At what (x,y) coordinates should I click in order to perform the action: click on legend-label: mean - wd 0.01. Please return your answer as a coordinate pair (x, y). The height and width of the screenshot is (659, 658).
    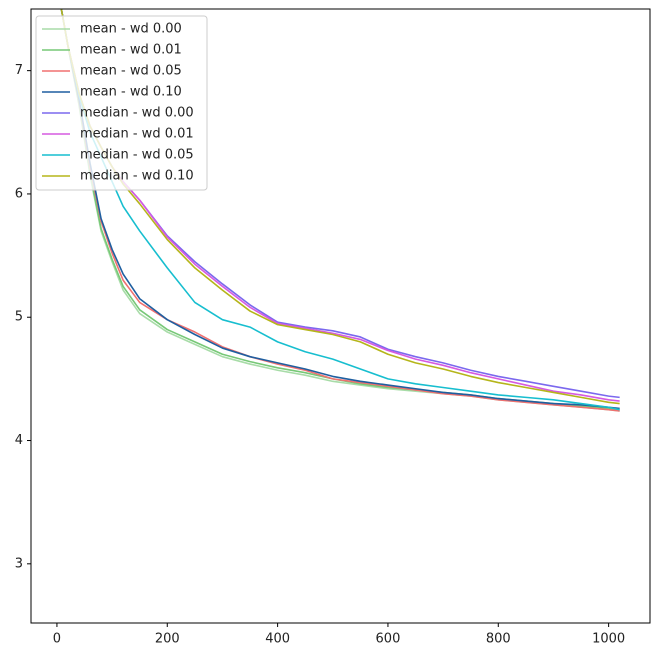
    Looking at the image, I should click on (131, 50).